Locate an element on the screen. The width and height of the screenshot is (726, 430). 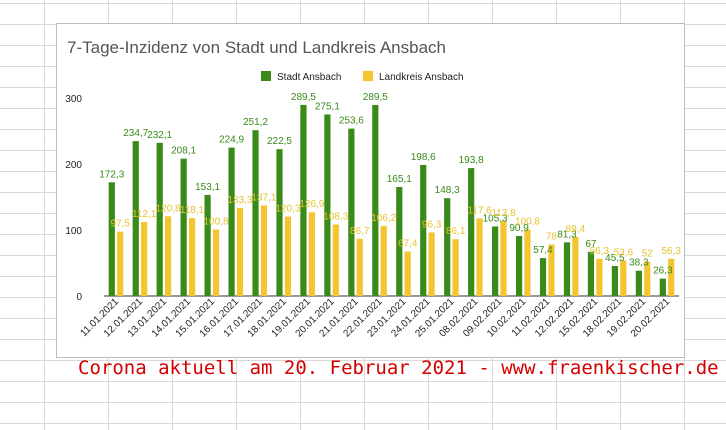
data-label-stadt: 57,4 is located at coordinates (543, 250).